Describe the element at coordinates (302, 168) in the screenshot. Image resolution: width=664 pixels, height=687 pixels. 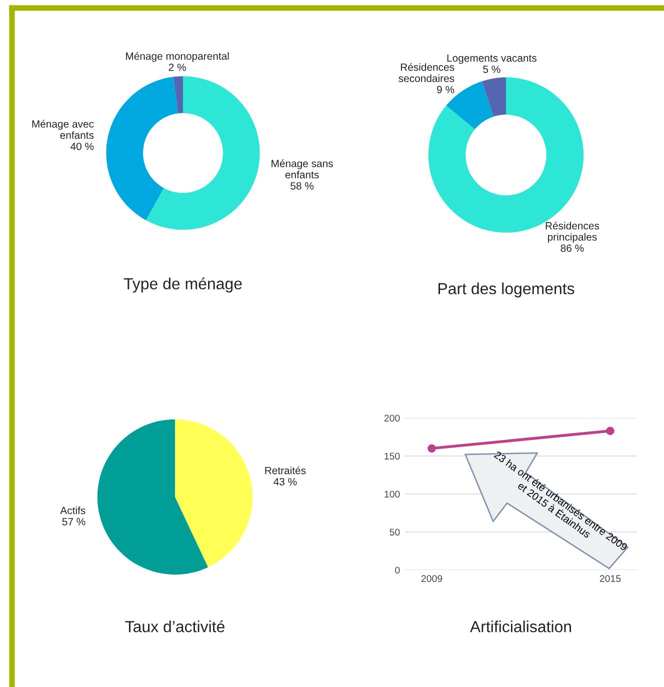
I see `slice-label: Ménage sans enfants` at that location.